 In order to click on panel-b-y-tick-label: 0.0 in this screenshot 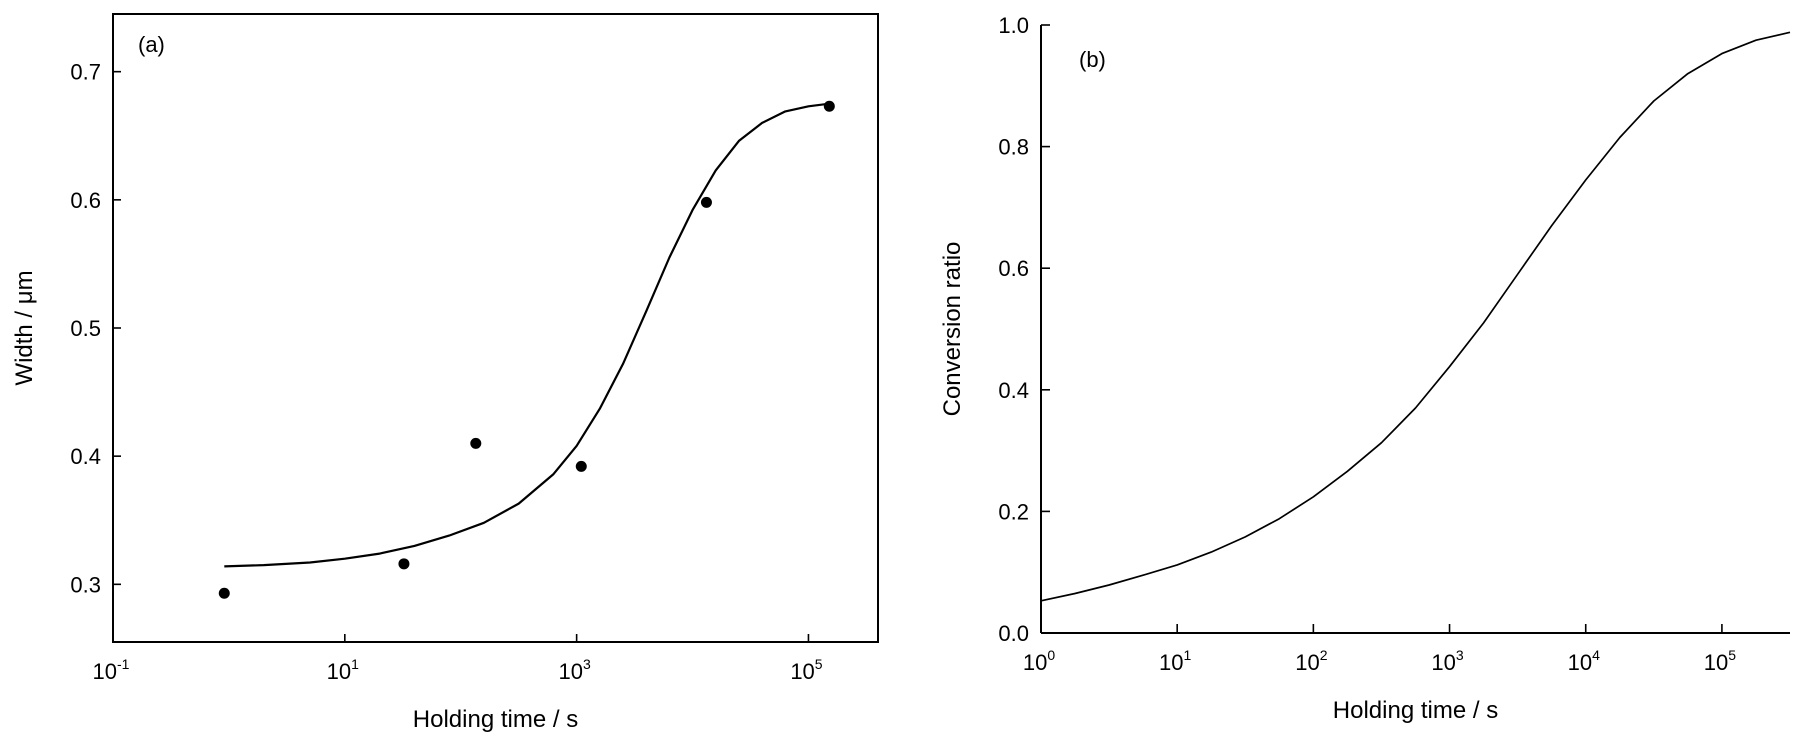, I will do `click(1013, 633)`.